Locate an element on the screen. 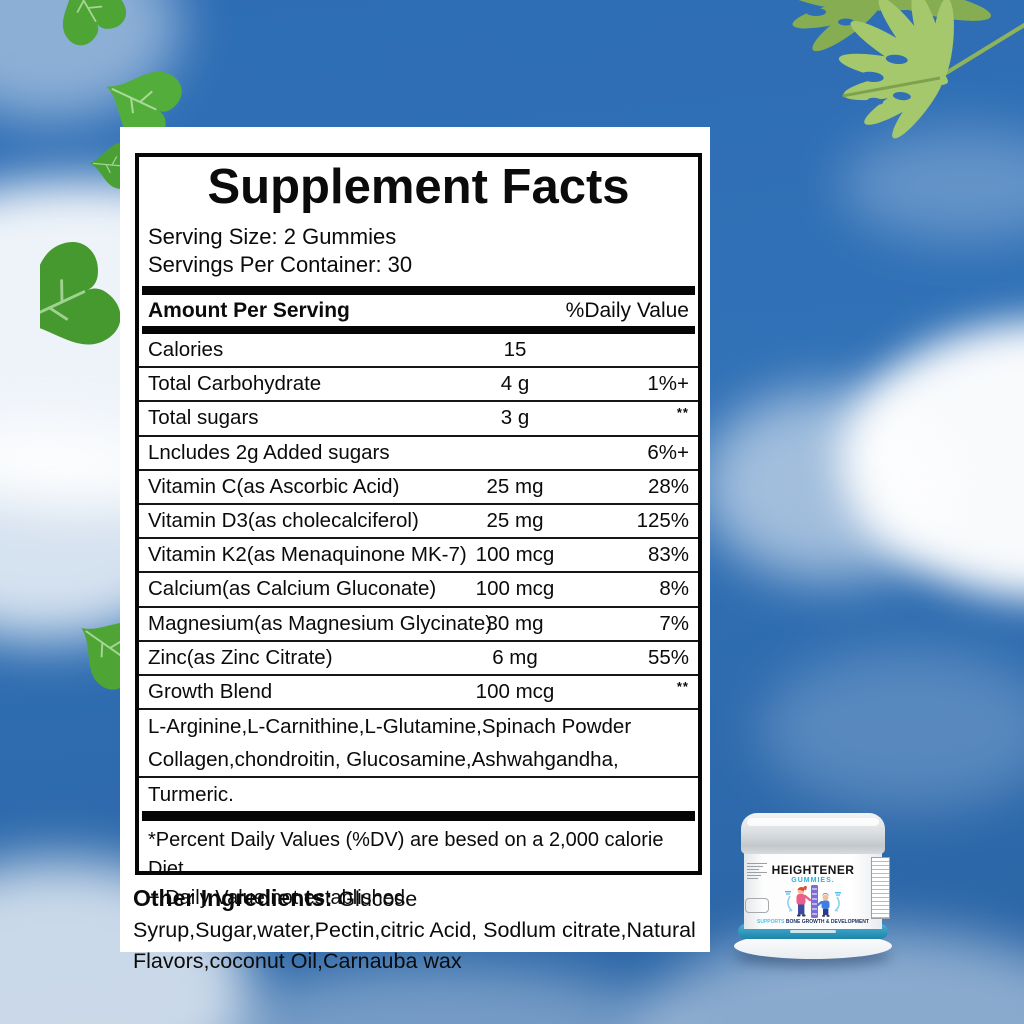 This screenshot has width=1024, height=1024. jar-side-text is located at coordinates (757, 871).